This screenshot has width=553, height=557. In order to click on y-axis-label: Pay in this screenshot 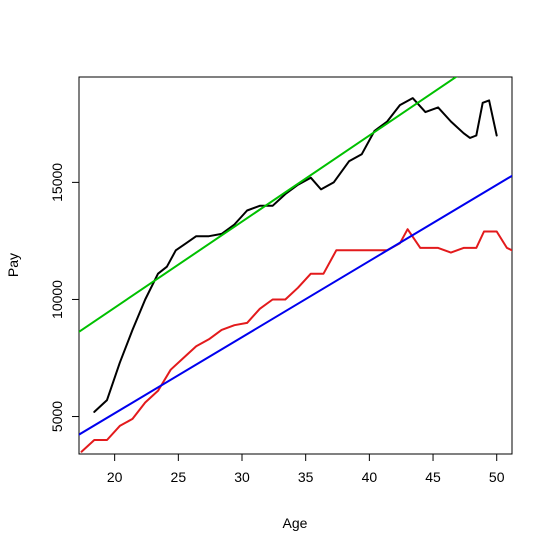, I will do `click(13, 265)`.